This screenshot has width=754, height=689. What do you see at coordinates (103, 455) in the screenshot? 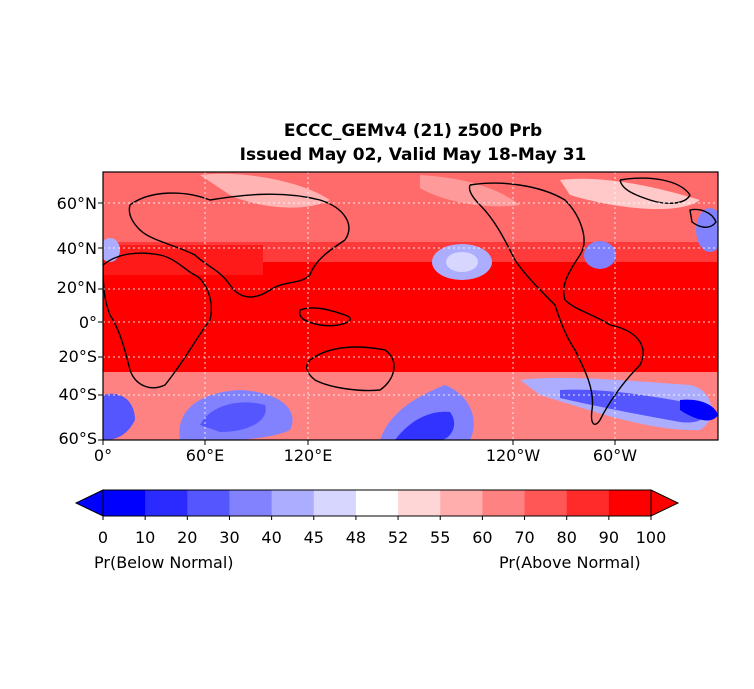
I see `lon-label-0: 0°` at bounding box center [103, 455].